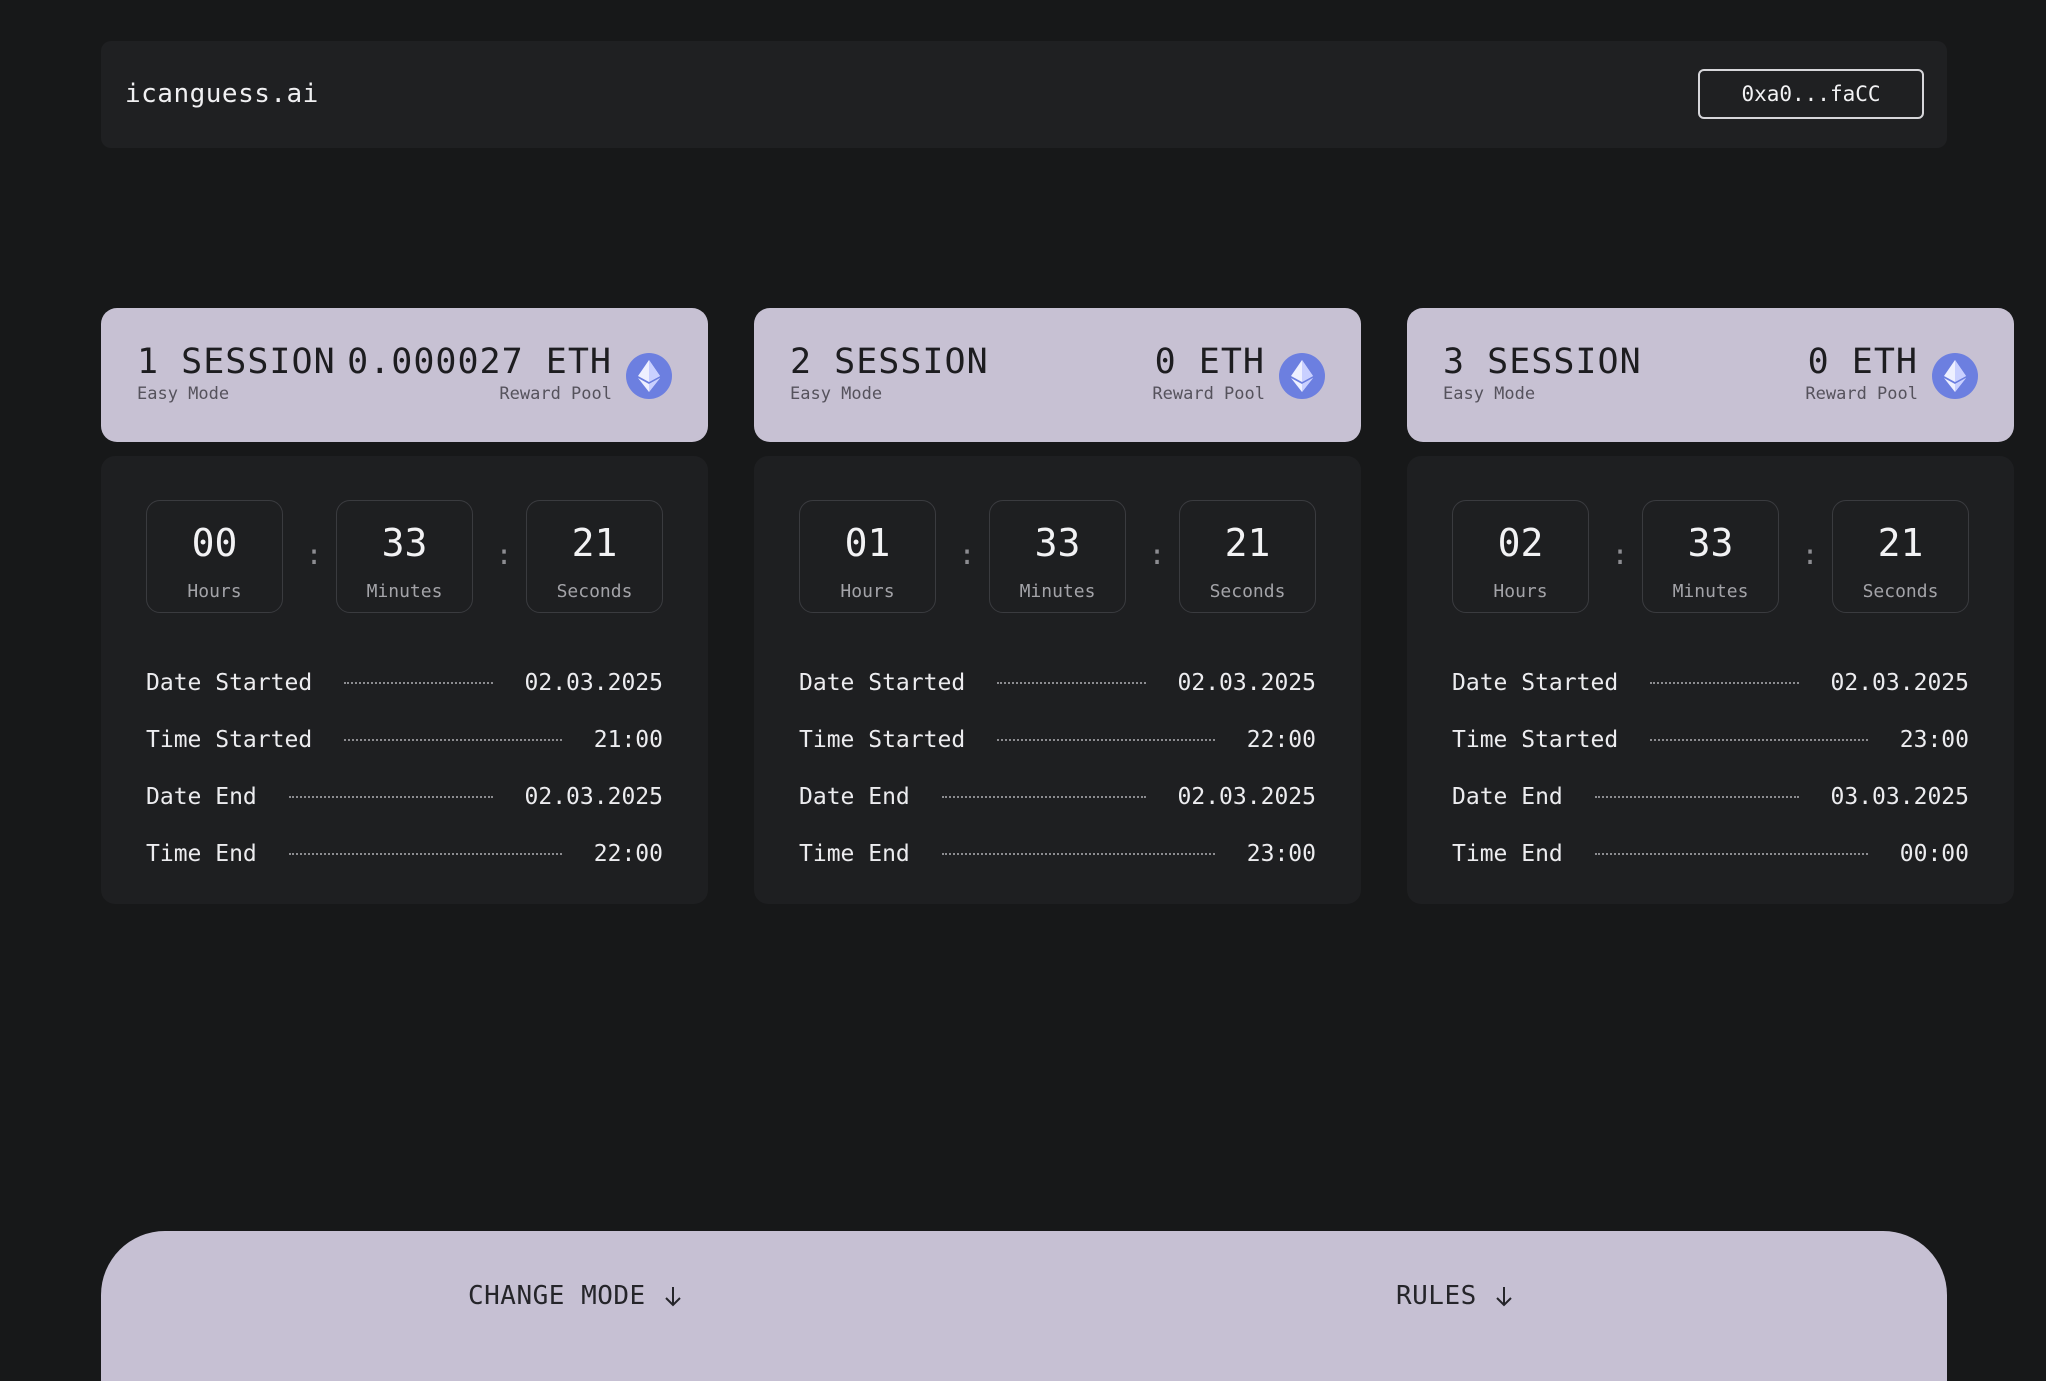 The image size is (2046, 1381). I want to click on rules-label: RULES, so click(1436, 1296).